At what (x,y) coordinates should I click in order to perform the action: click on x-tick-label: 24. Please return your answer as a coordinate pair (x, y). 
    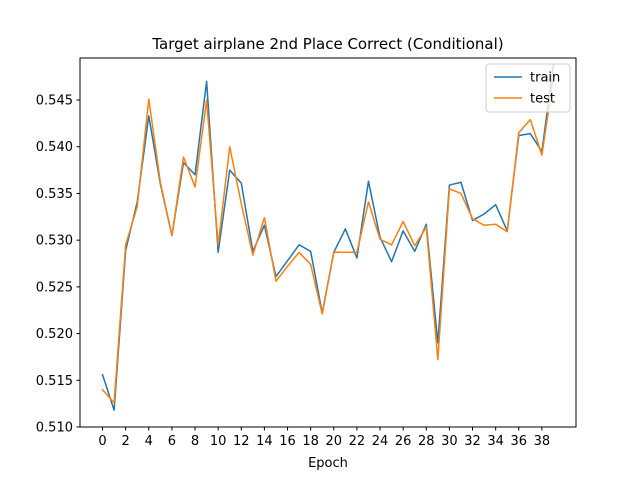
    Looking at the image, I should click on (380, 441).